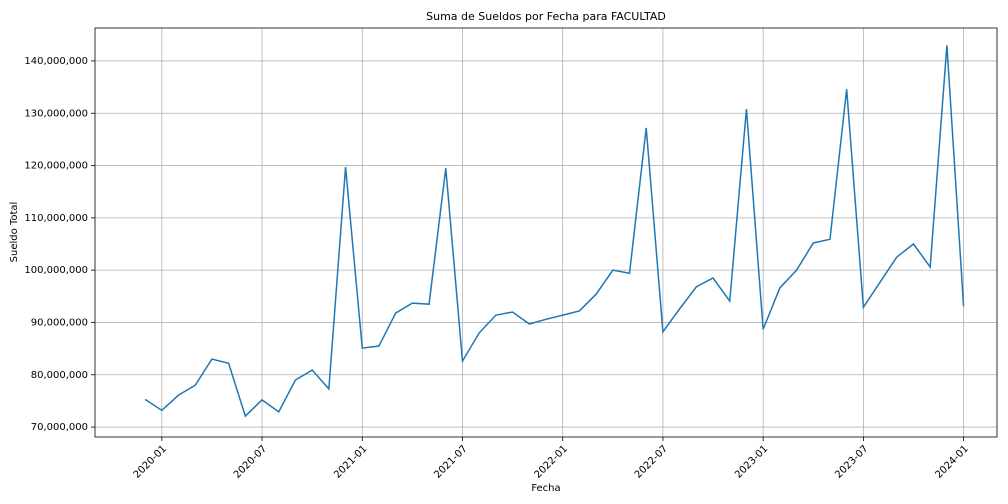  Describe the element at coordinates (250, 461) in the screenshot. I see `x-tick-label: 2020-07` at that location.